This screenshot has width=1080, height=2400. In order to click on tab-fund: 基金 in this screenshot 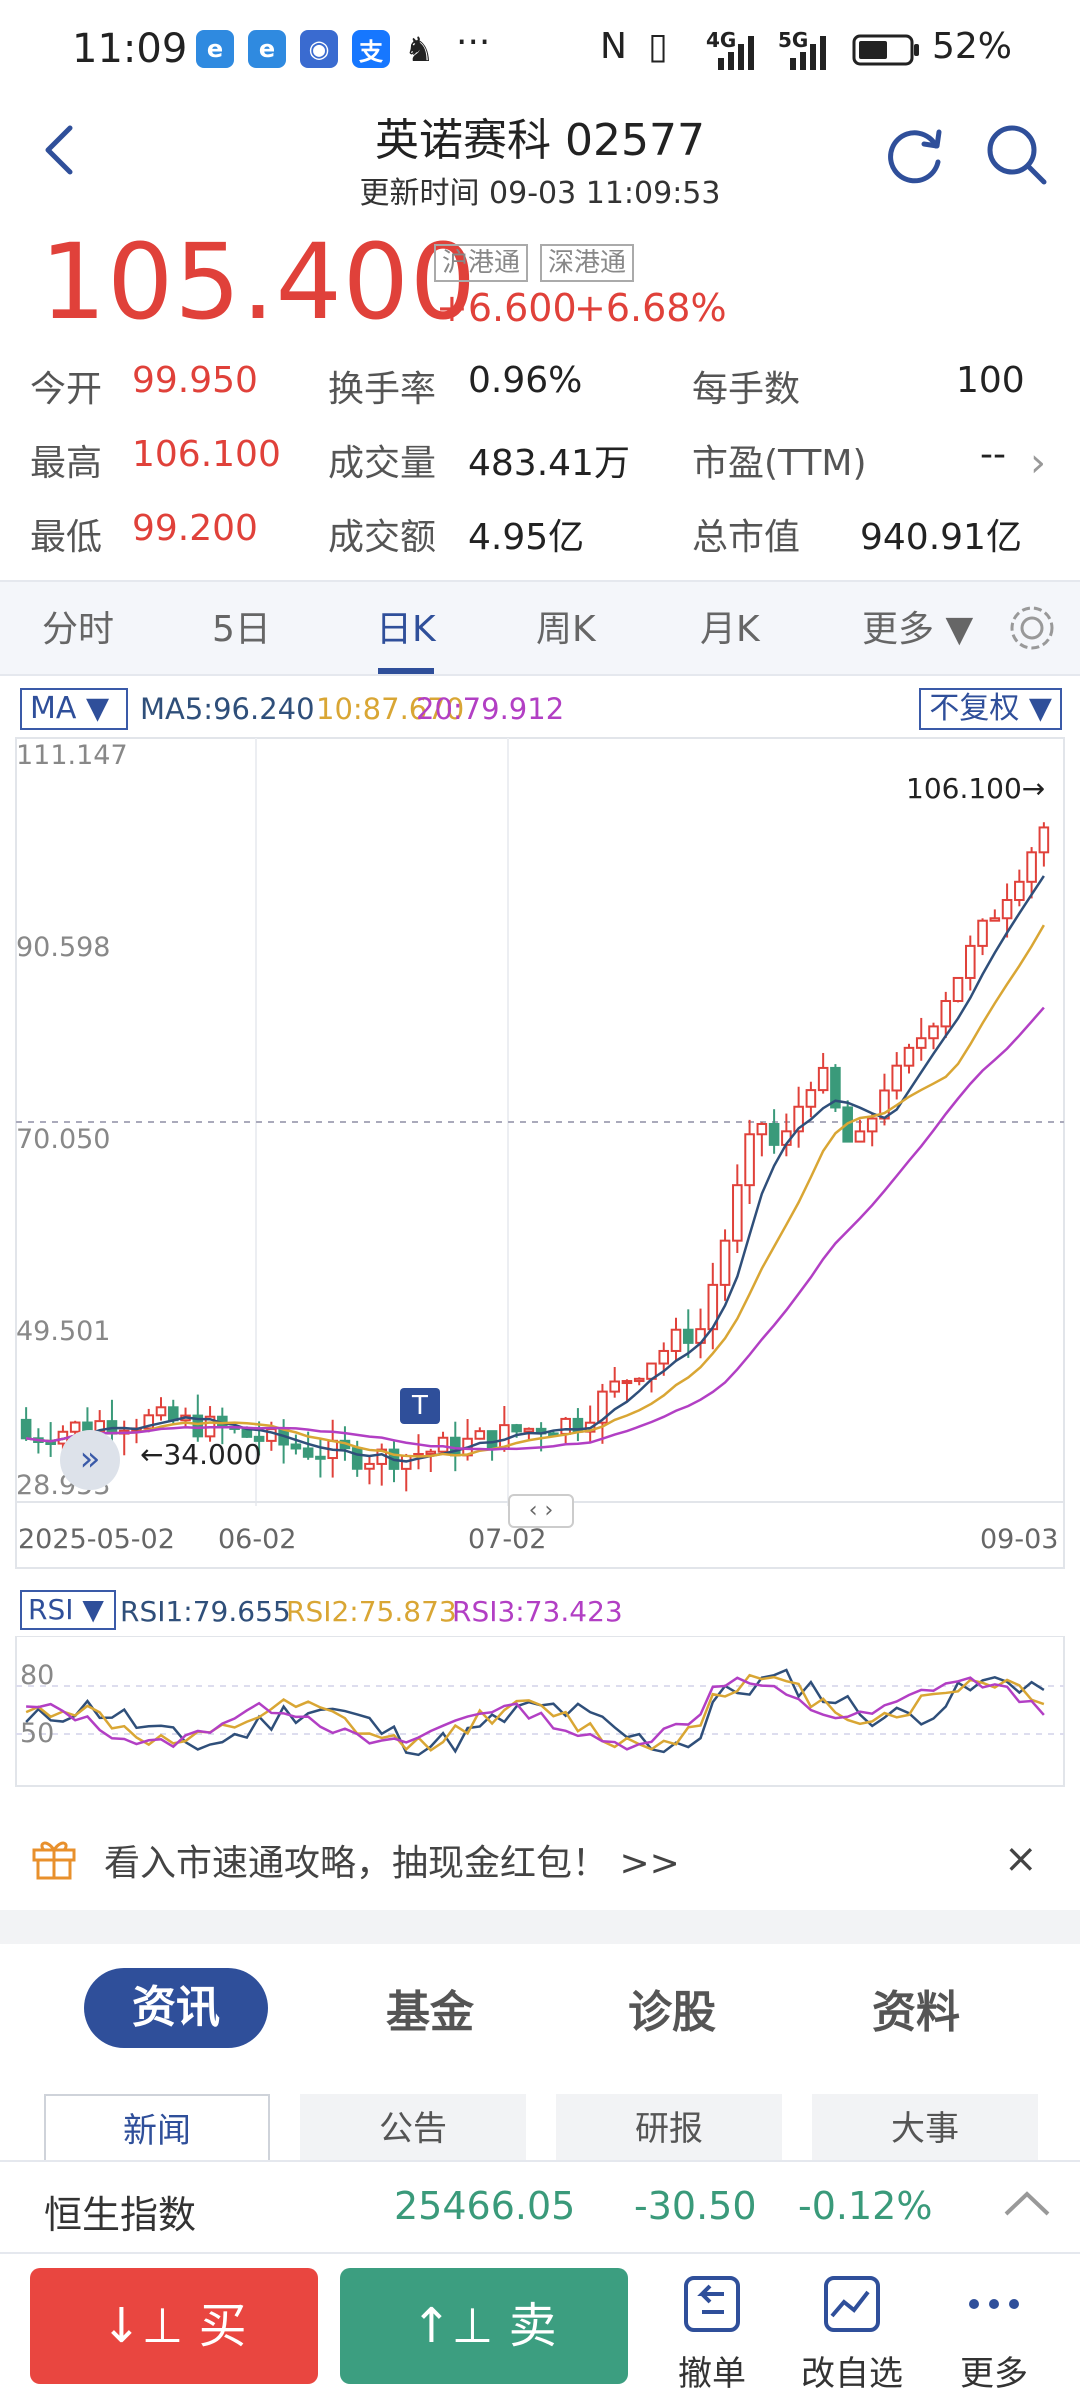, I will do `click(430, 2012)`.